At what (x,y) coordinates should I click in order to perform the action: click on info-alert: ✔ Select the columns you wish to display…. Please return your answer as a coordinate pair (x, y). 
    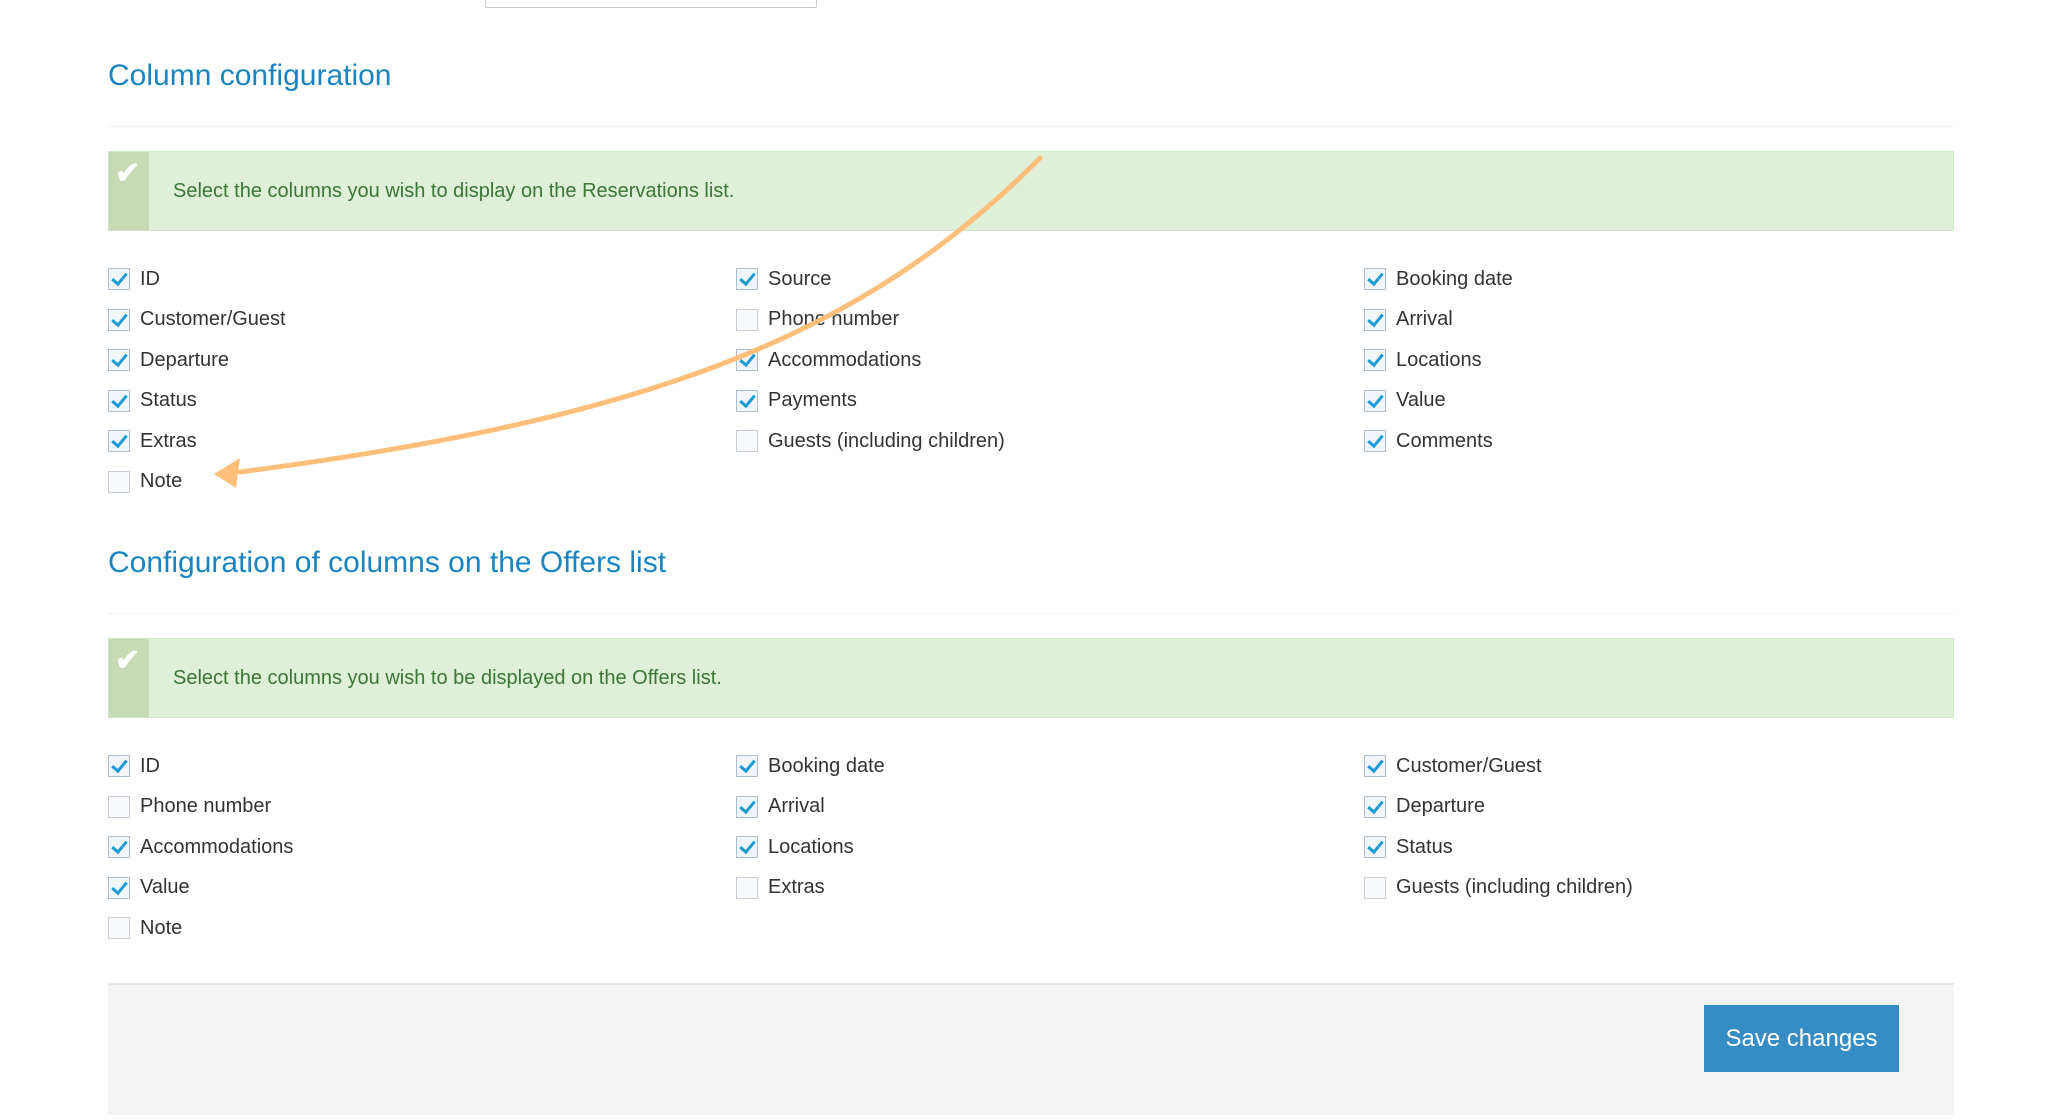
    Looking at the image, I should click on (1031, 191).